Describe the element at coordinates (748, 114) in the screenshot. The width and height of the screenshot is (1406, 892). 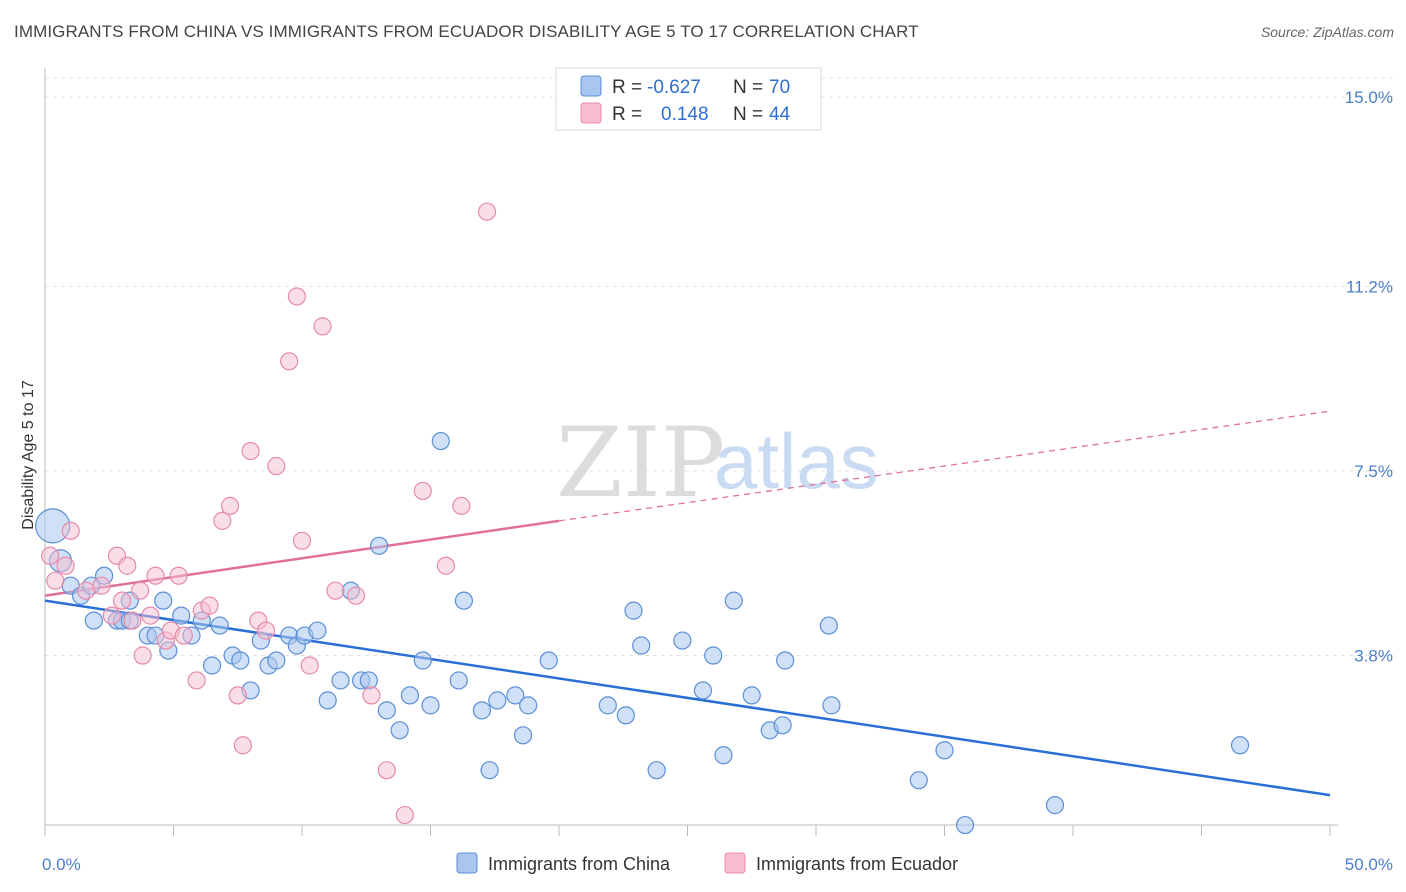
I see `legend-n-label-ecuador: N =` at that location.